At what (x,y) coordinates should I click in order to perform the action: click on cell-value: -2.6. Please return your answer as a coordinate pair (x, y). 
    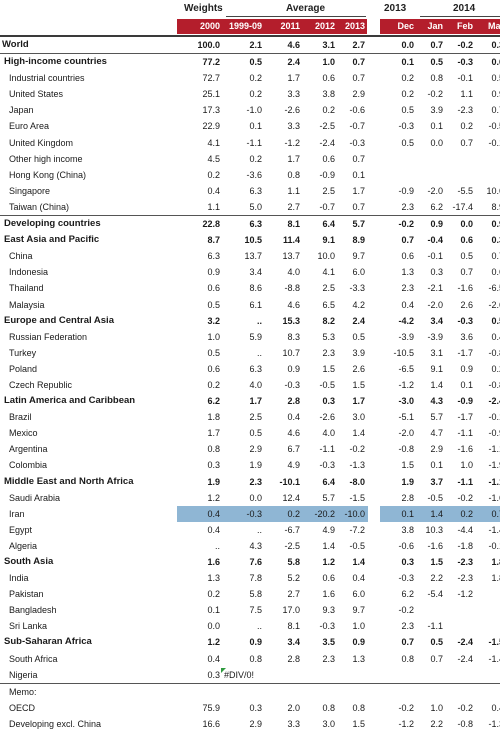
    Looking at the image, I should click on (494, 304).